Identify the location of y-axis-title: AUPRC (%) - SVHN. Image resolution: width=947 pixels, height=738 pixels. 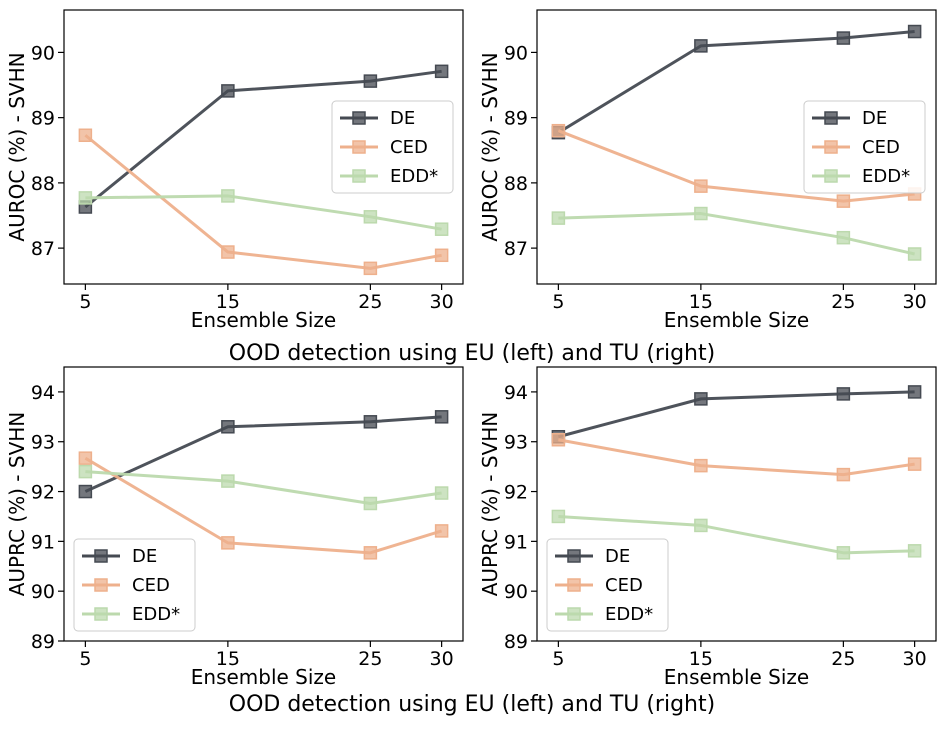
(17, 504).